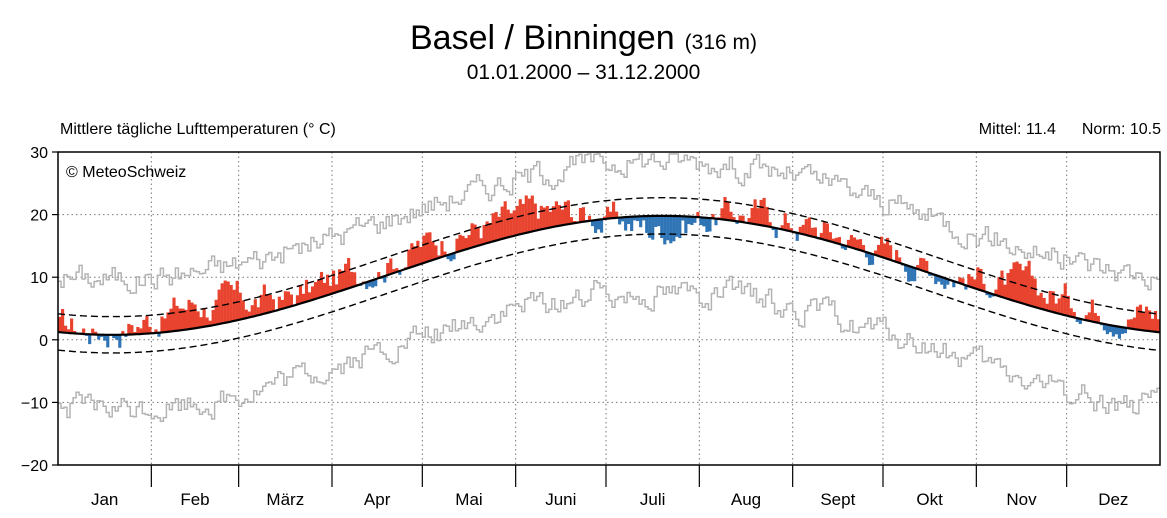 This screenshot has height=518, width=1167. Describe the element at coordinates (746, 499) in the screenshot. I see `month-label: Aug` at that location.